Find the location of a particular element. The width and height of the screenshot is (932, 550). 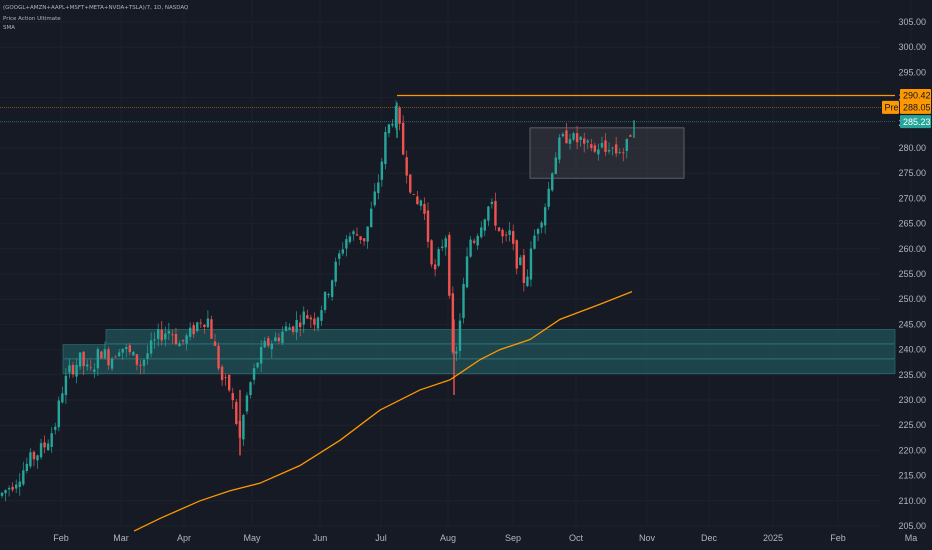

price-tick-label: 300.00 is located at coordinates (912, 47).